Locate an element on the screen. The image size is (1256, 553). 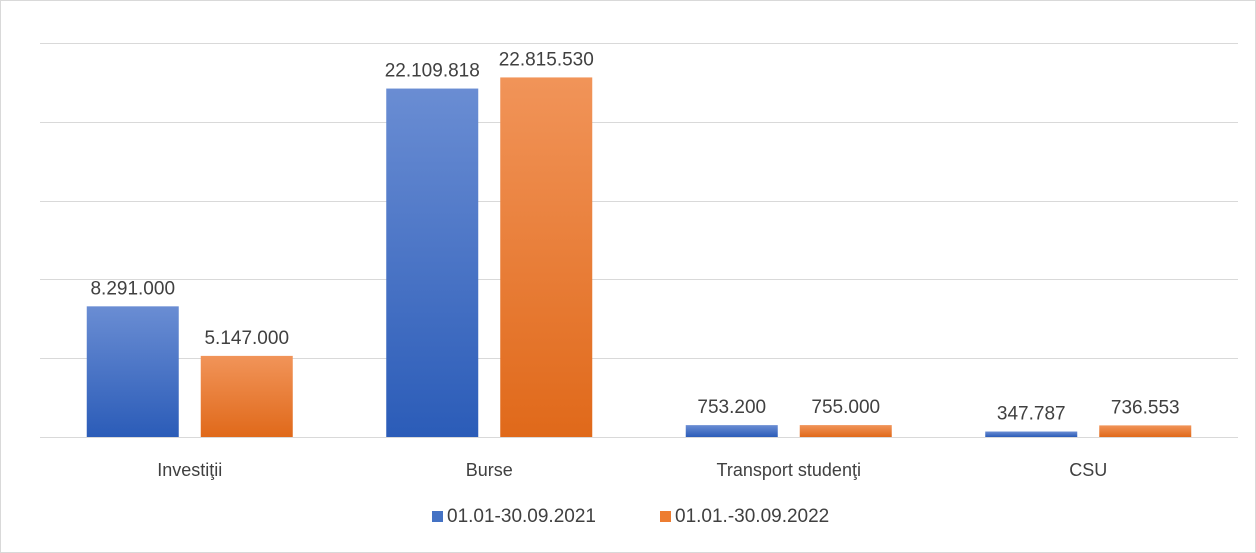
legend-label: 01.01.-30.09.2022 is located at coordinates (752, 516).